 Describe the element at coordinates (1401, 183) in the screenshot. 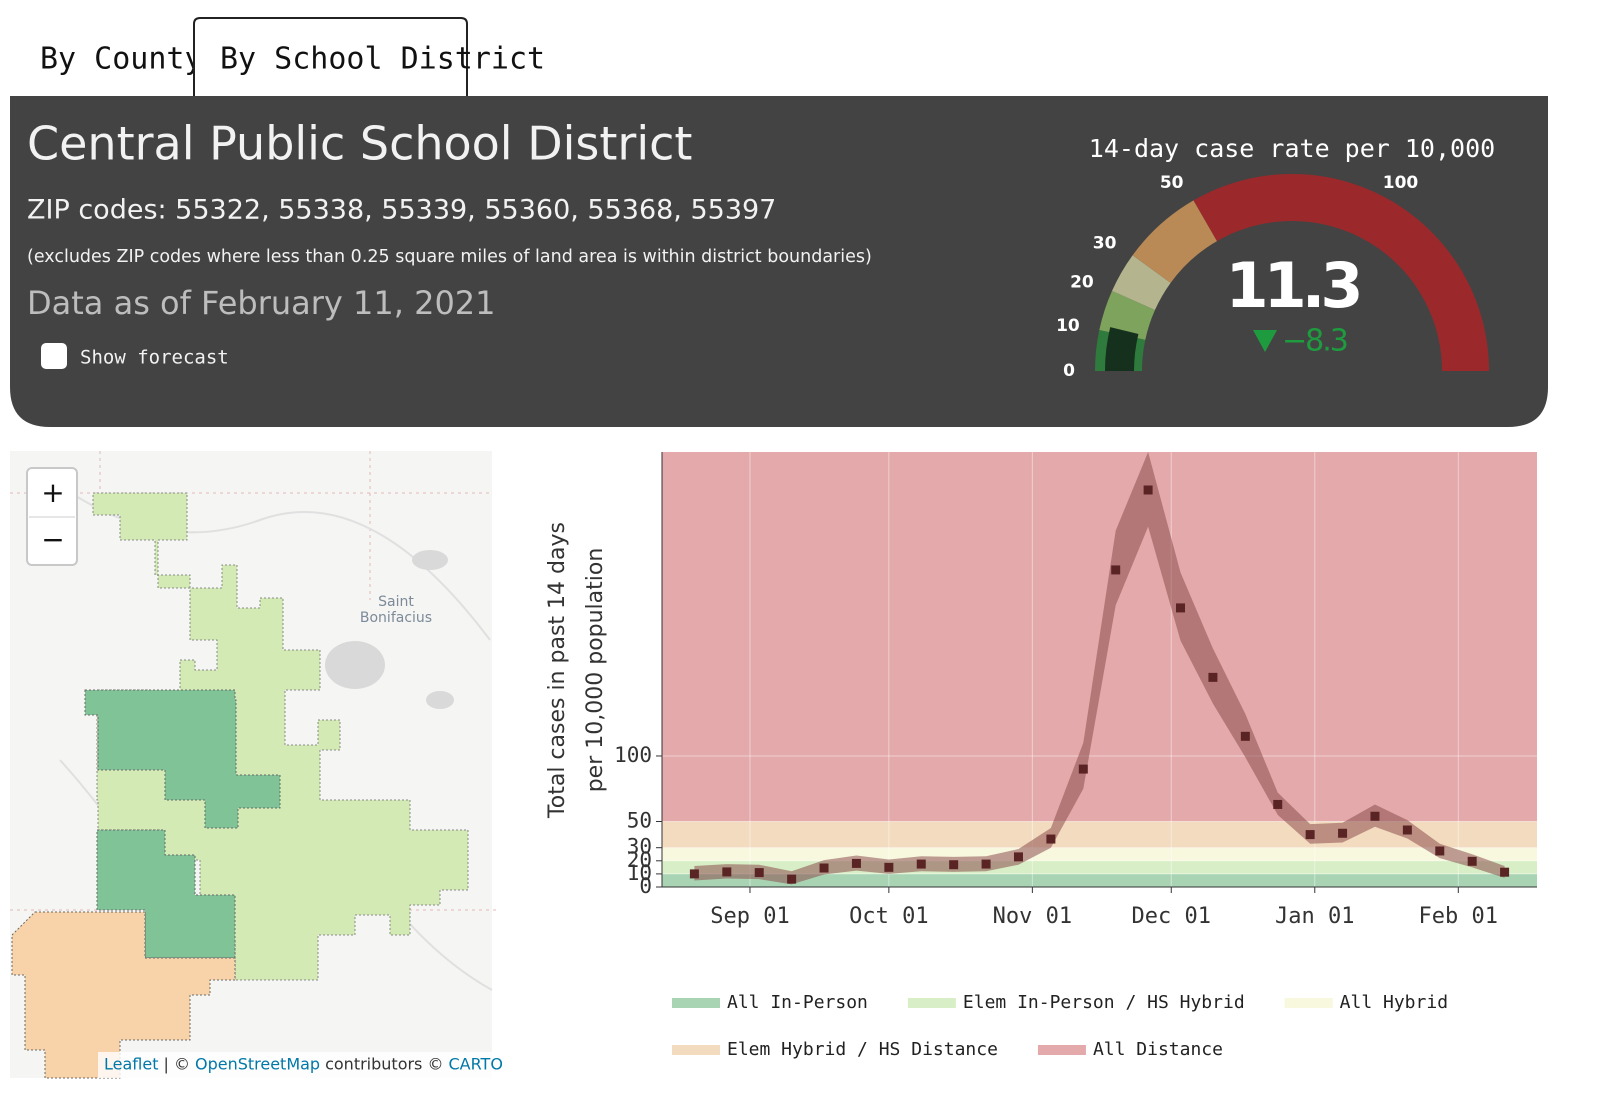

I see `gauge-tick-label: 100` at that location.